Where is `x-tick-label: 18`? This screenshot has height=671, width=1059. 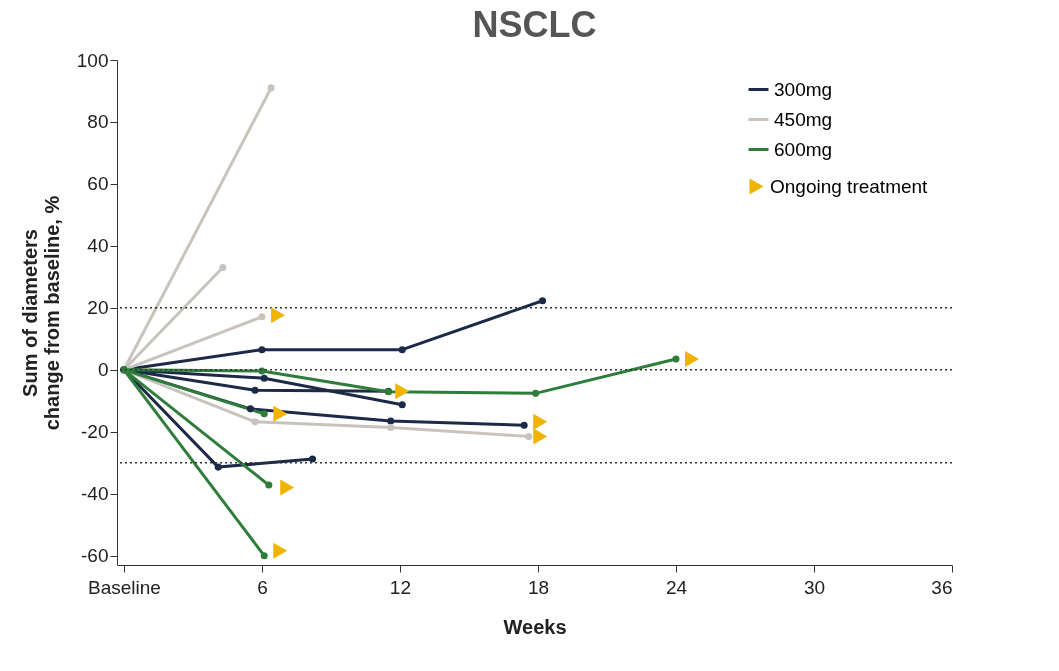
x-tick-label: 18 is located at coordinates (538, 587).